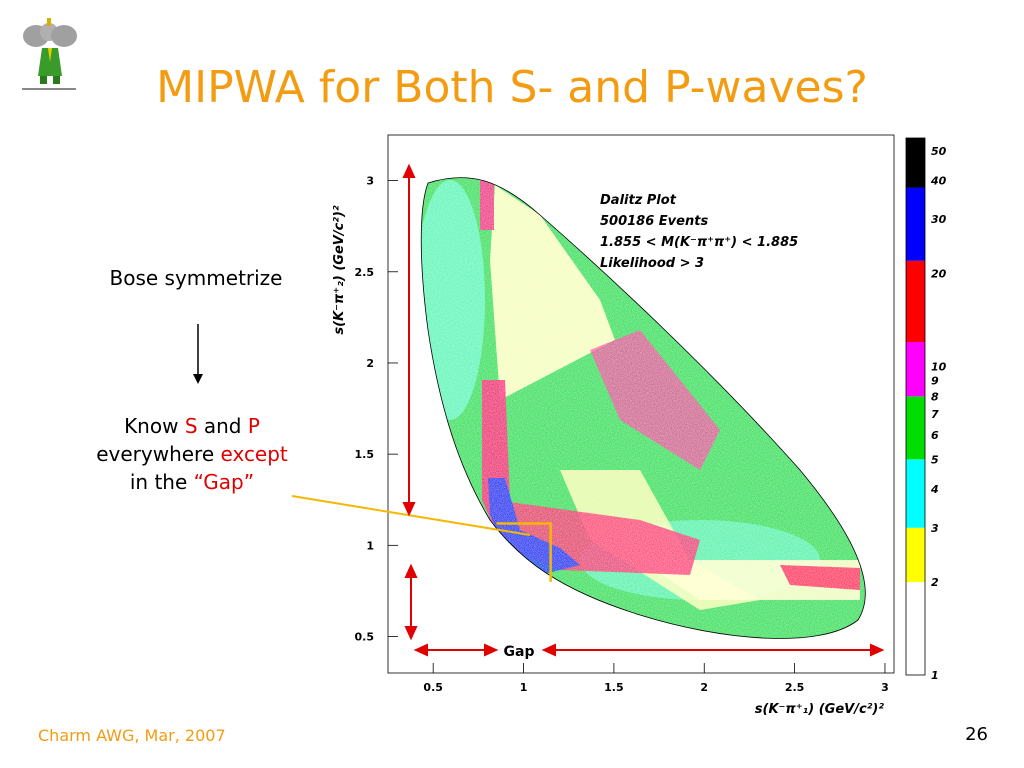 This screenshot has height=768, width=1024. What do you see at coordinates (49, 54) in the screenshot?
I see `elephant-logo-icon` at bounding box center [49, 54].